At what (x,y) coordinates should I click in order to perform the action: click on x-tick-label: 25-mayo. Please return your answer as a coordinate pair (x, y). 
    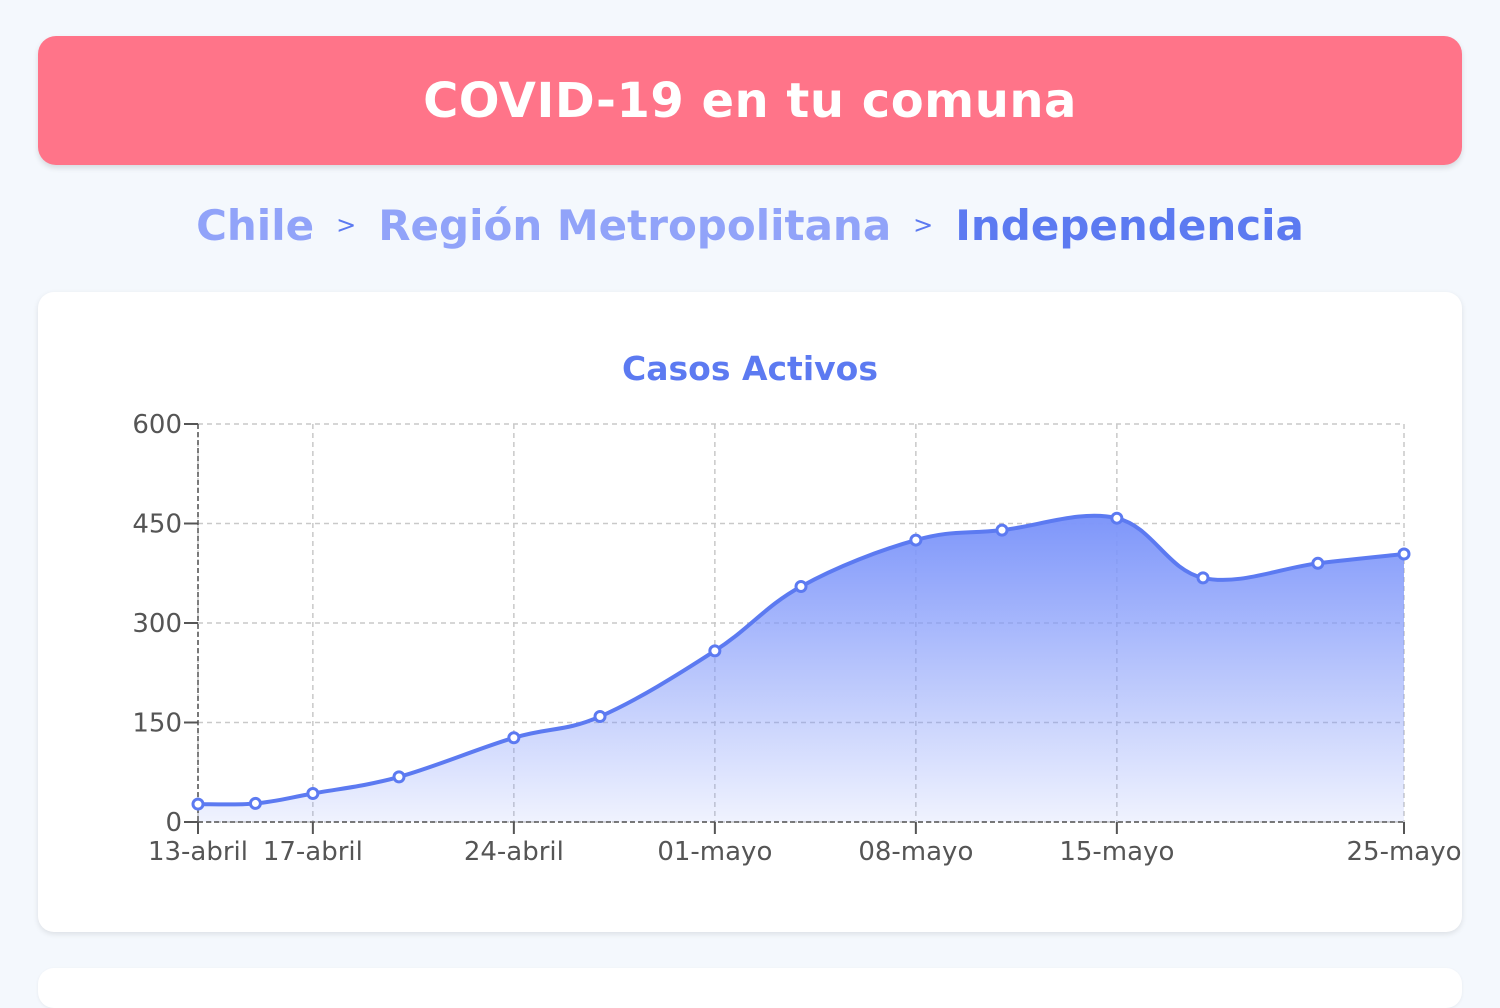
    Looking at the image, I should click on (1403, 852).